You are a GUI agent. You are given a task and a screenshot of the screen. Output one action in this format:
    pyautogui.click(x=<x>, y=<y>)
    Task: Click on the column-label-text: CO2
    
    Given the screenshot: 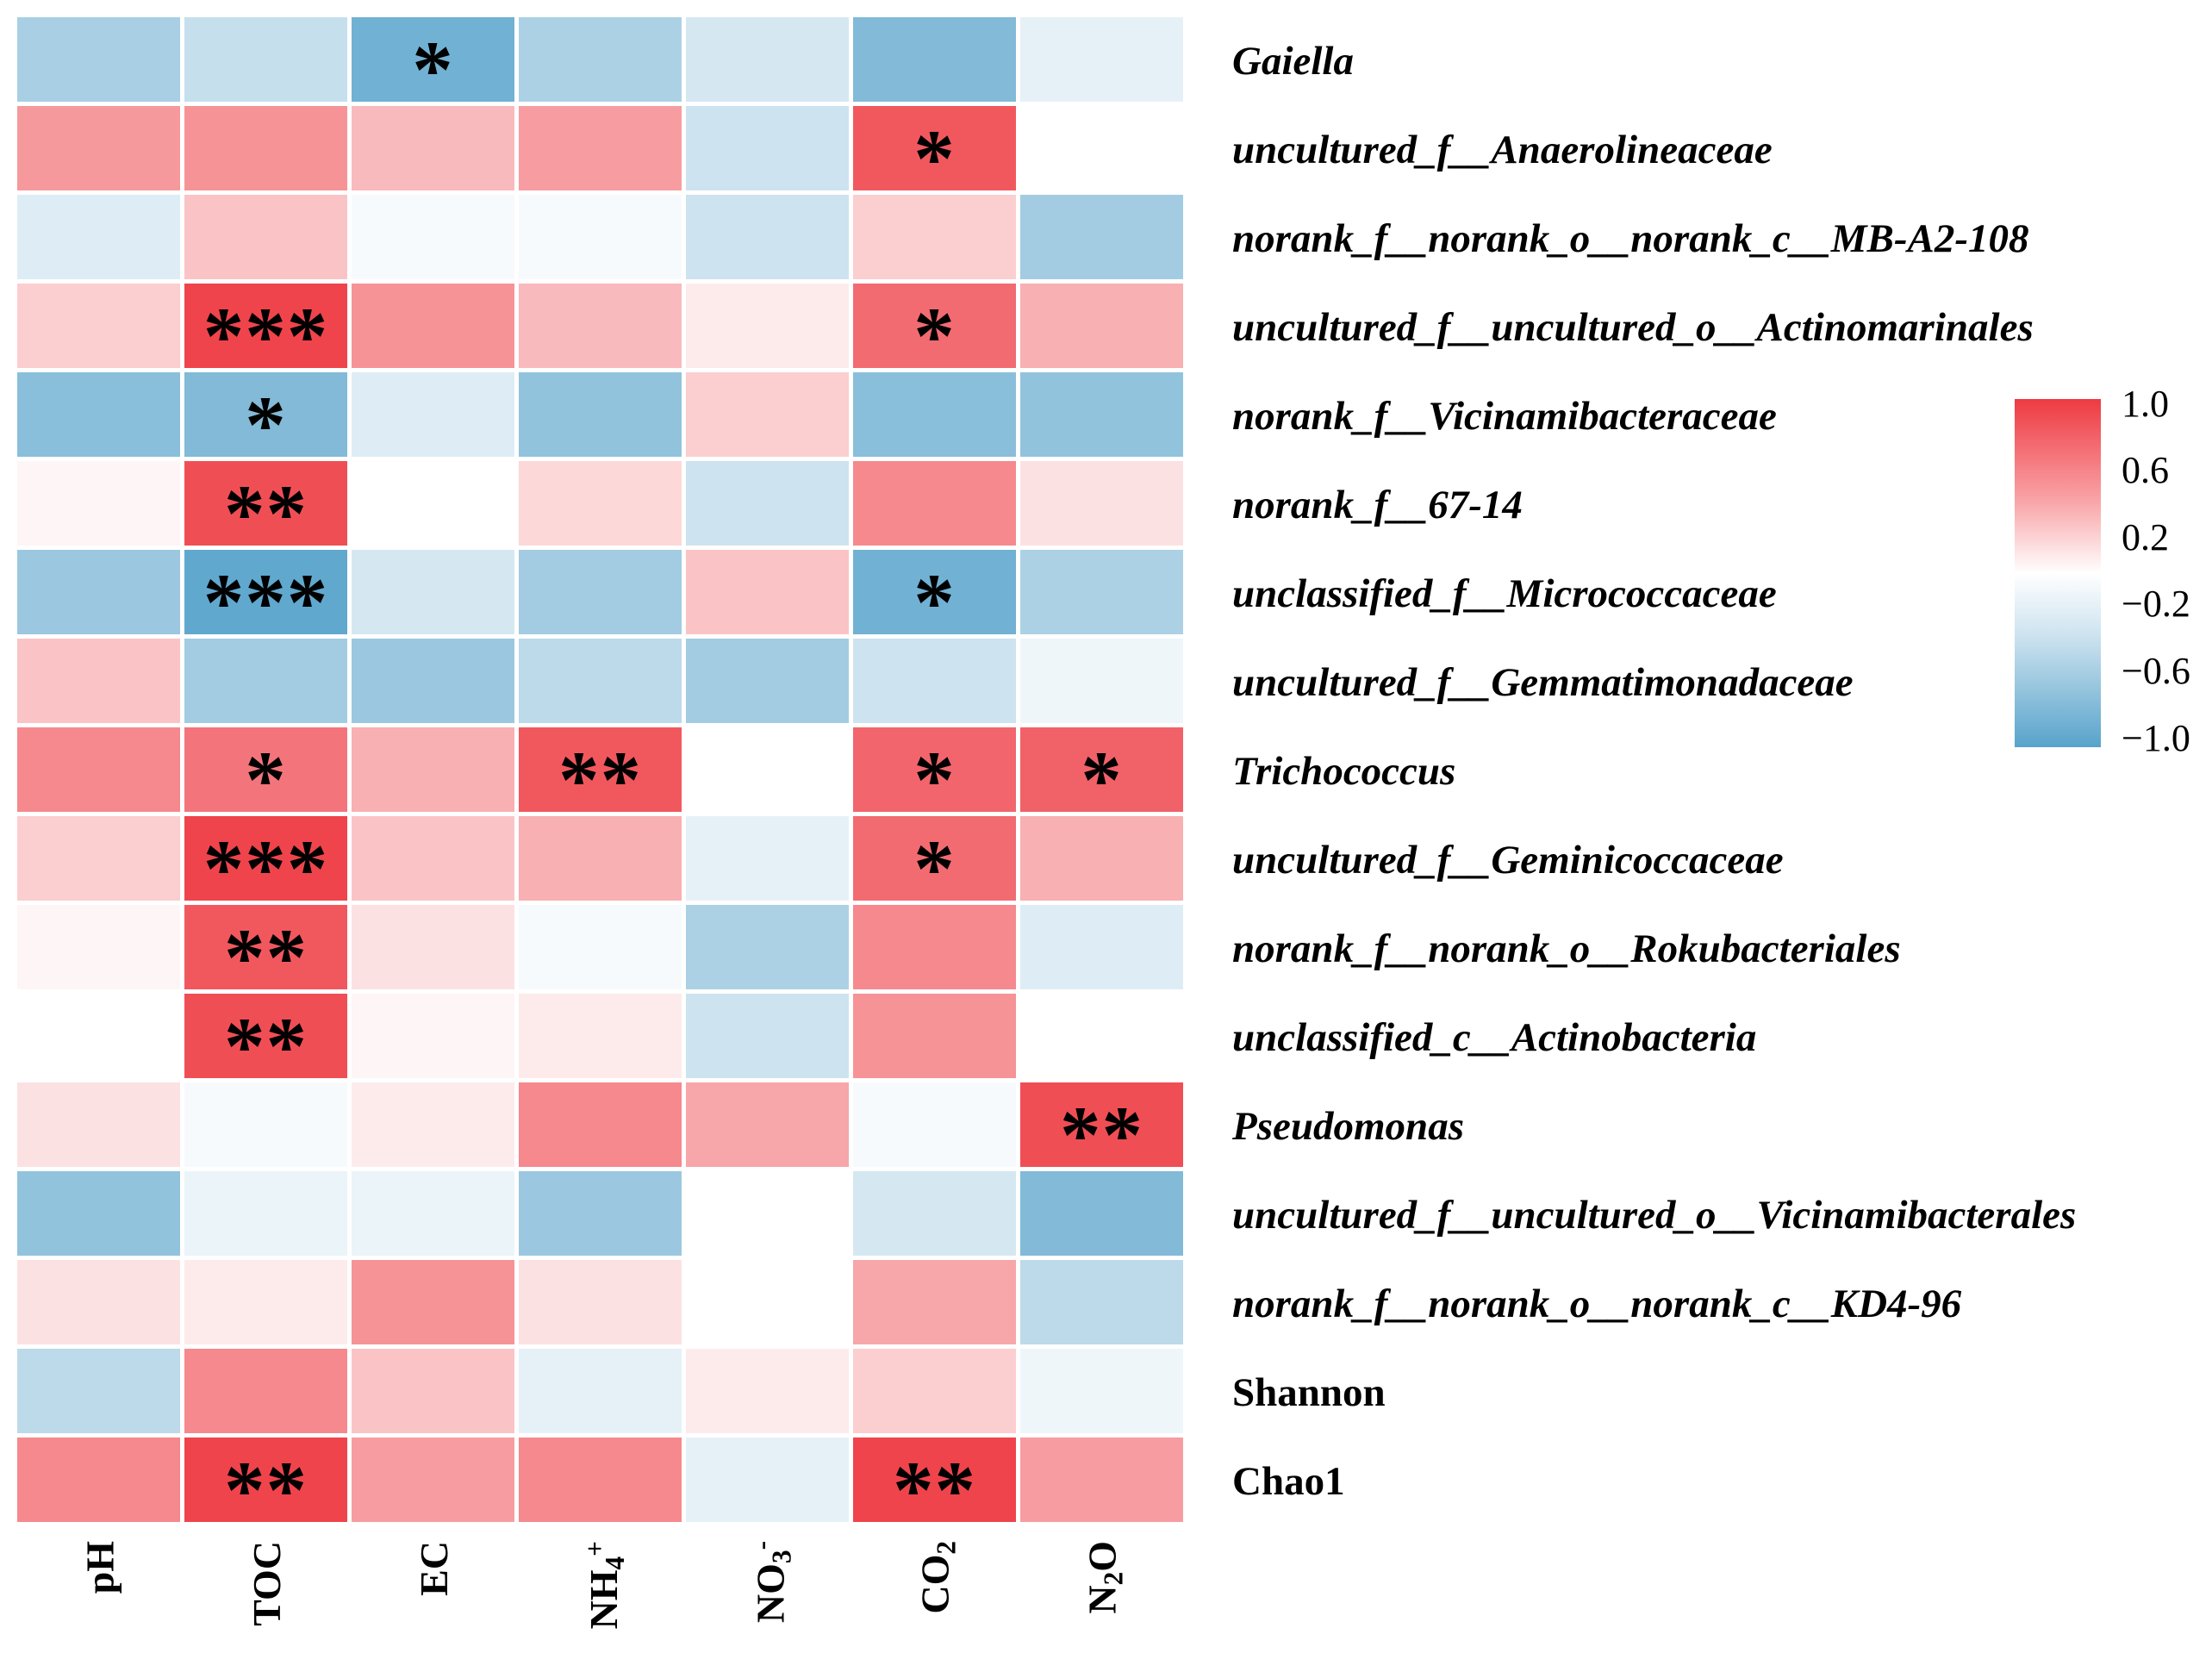 What is the action you would take?
    pyautogui.click(x=938, y=1577)
    